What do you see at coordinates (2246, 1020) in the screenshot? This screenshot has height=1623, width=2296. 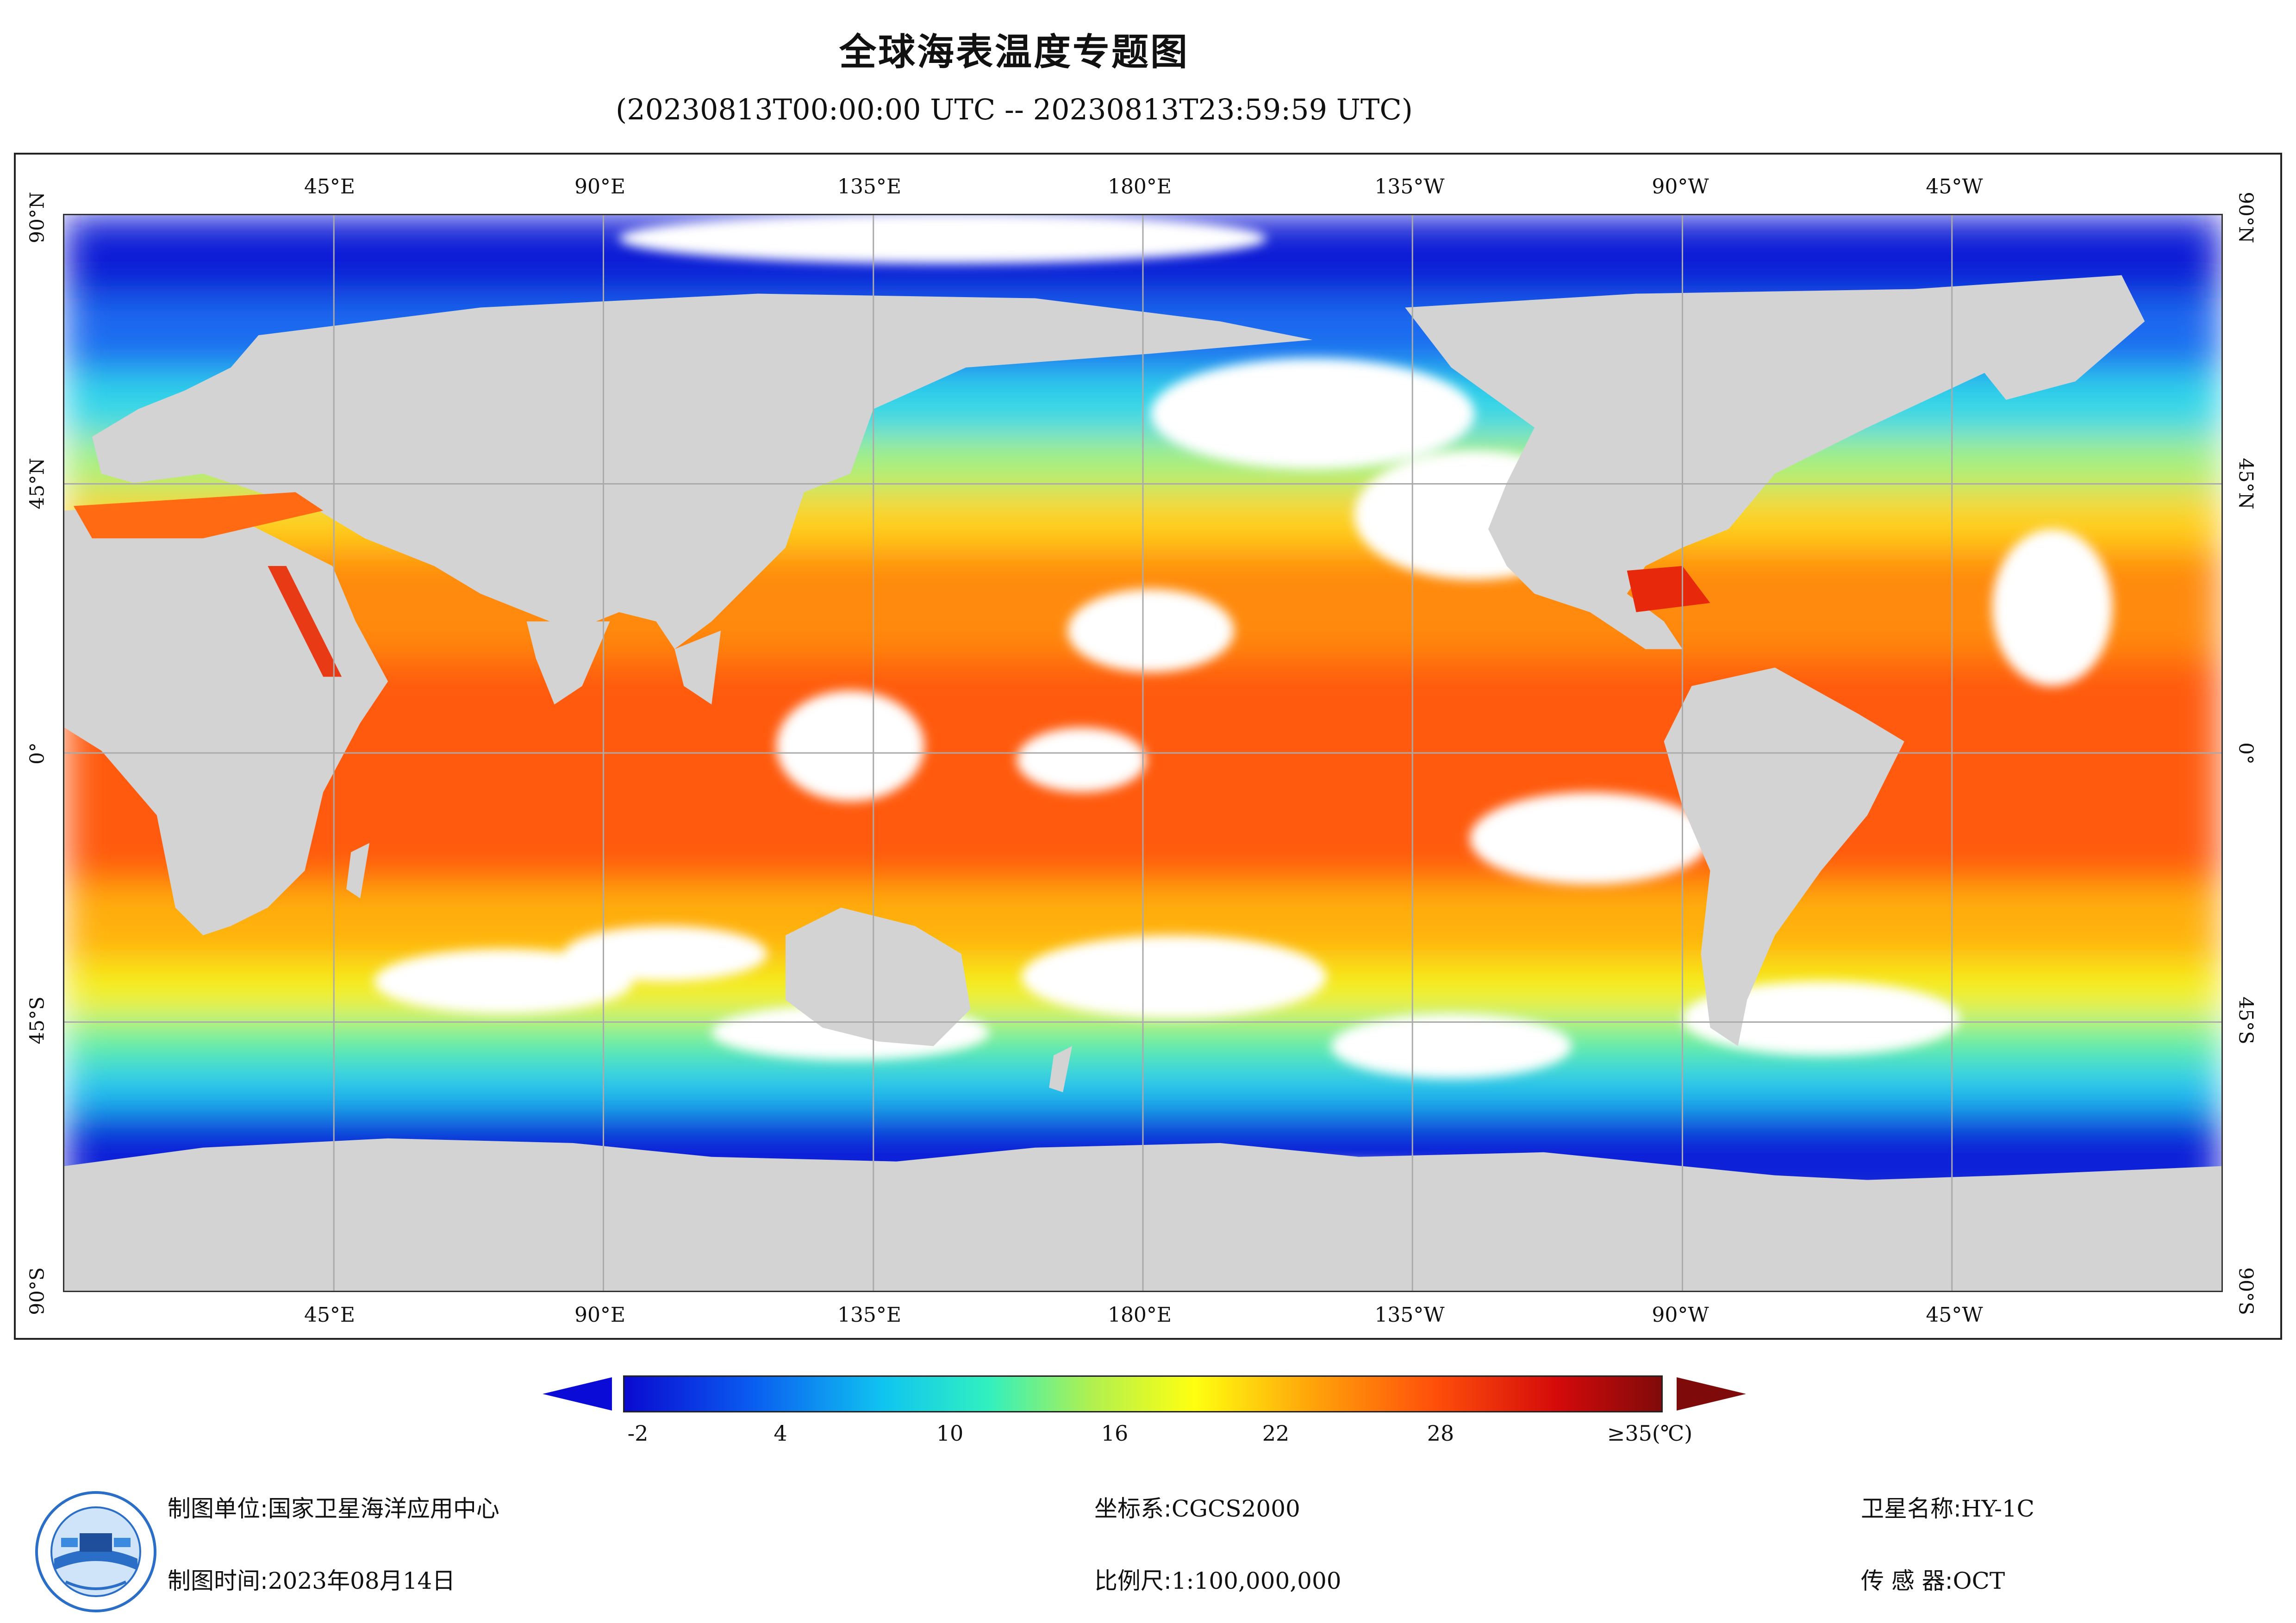 I see `lat-label-right: 45°S` at bounding box center [2246, 1020].